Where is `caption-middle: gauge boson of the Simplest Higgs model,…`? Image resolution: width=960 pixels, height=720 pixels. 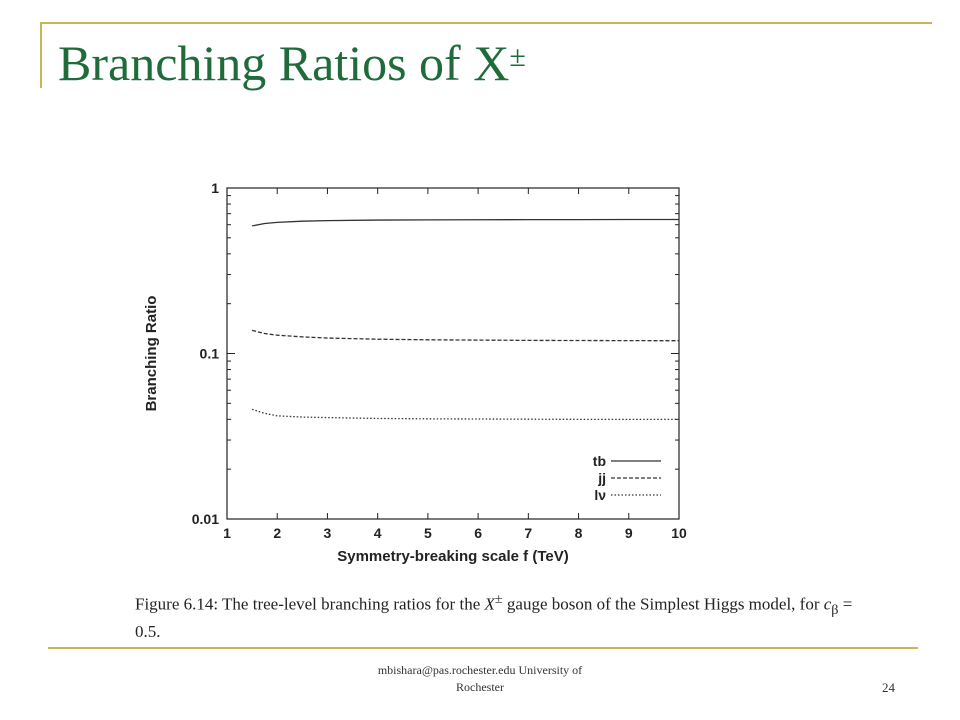 caption-middle: gauge boson of the Simplest Higgs model,… is located at coordinates (663, 604).